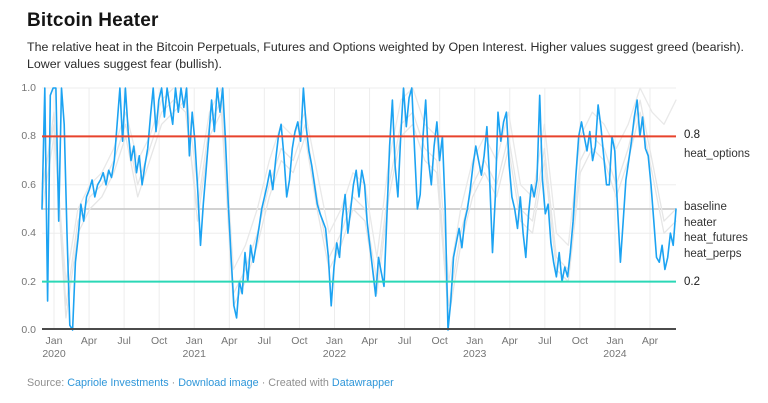 The width and height of the screenshot is (768, 403). I want to click on x-tick-label: Jan 2023, so click(475, 347).